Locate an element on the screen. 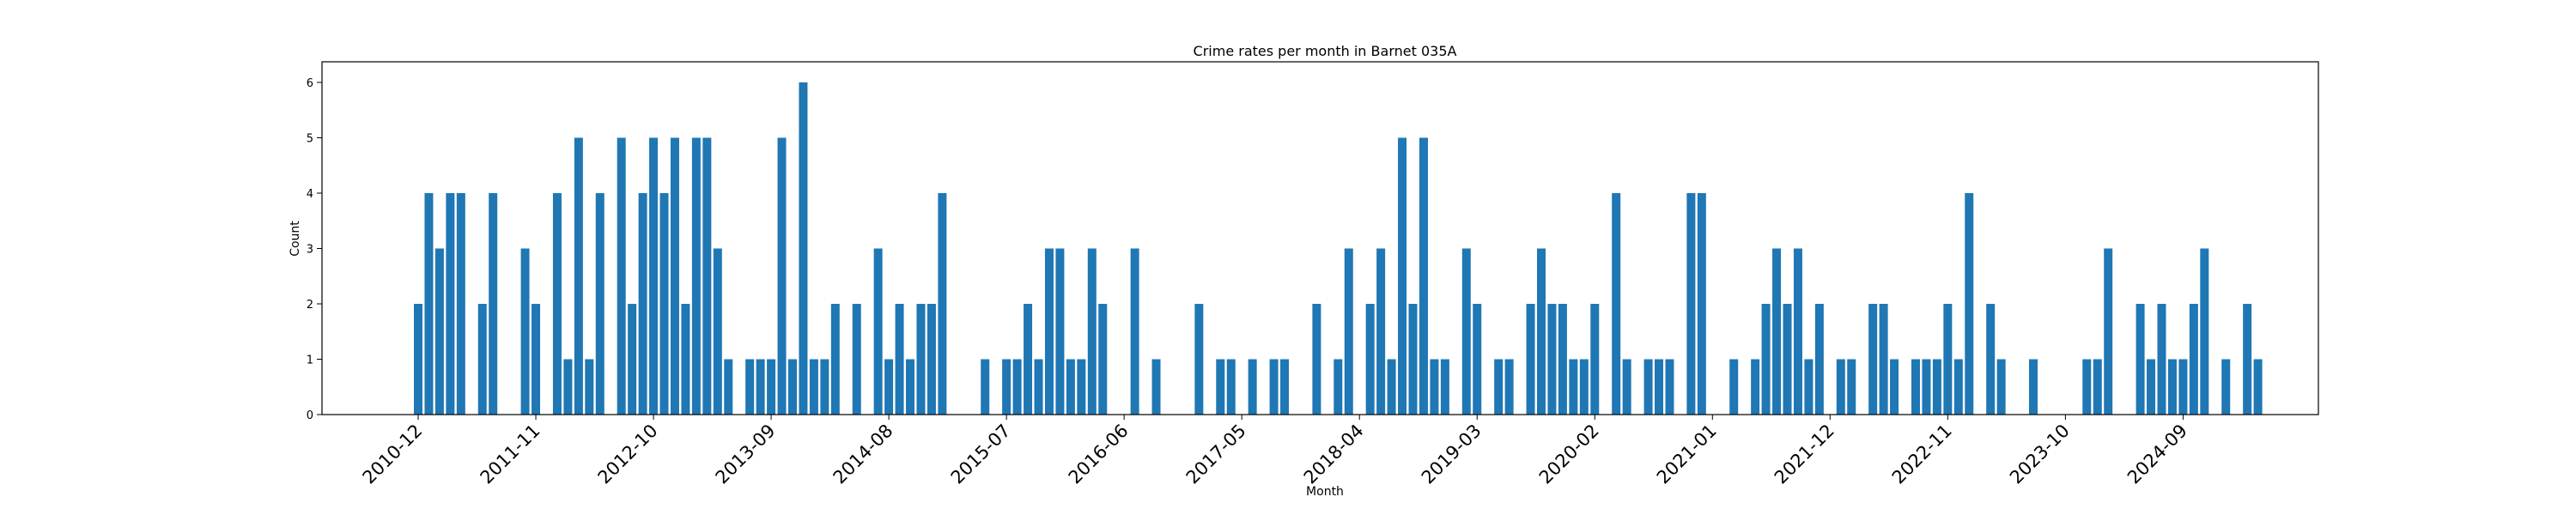  x-axis-label: Month is located at coordinates (1325, 492).